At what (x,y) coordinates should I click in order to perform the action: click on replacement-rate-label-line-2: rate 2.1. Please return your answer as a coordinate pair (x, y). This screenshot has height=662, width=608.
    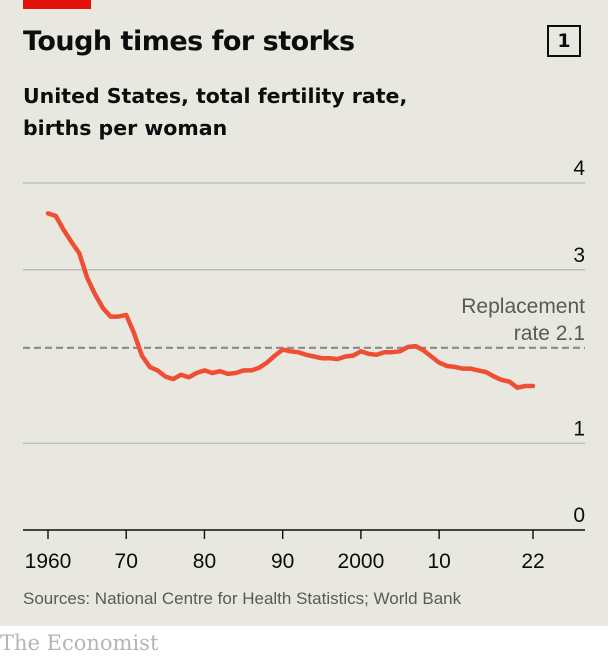
    Looking at the image, I should click on (549, 333).